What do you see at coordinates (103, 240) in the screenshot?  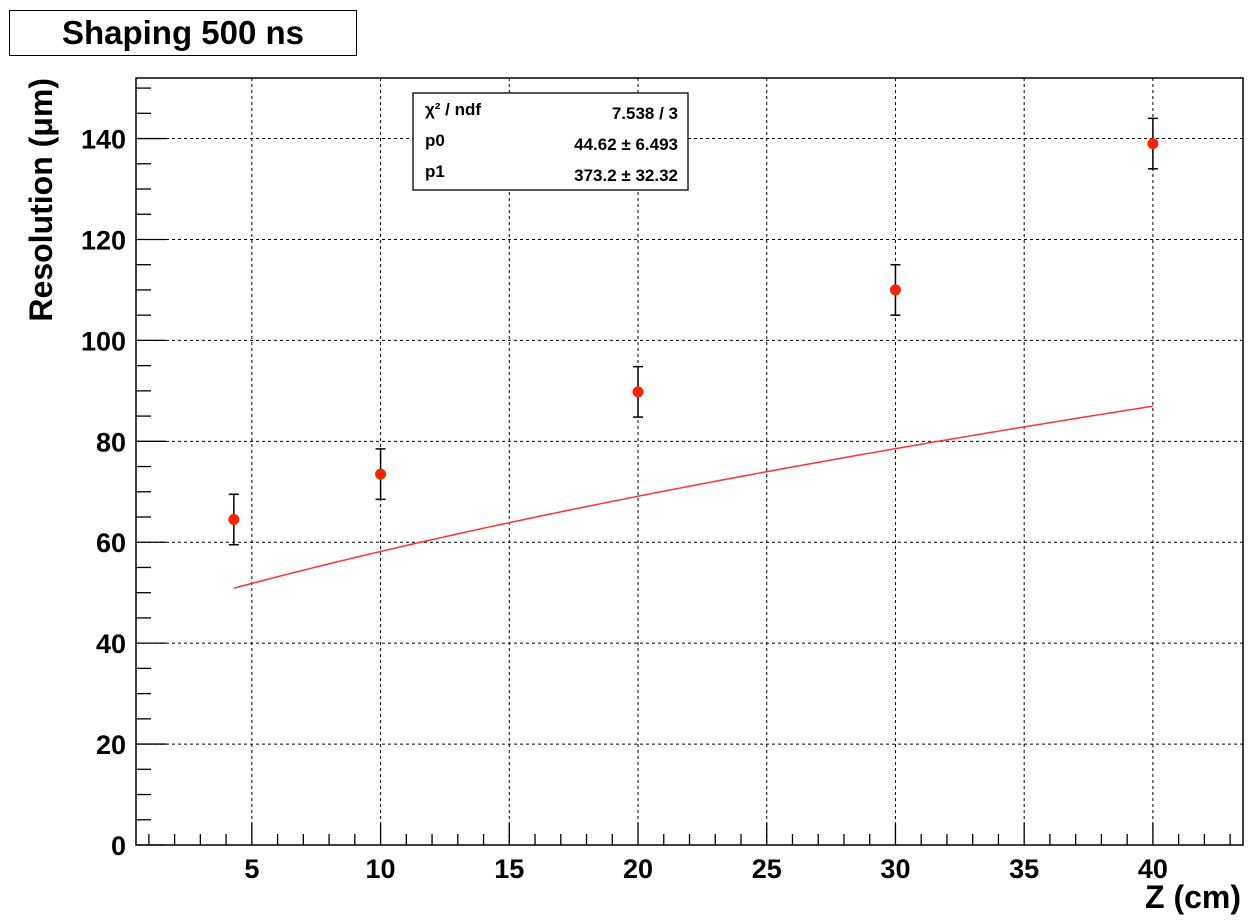 I see `y-tick-label: 120` at bounding box center [103, 240].